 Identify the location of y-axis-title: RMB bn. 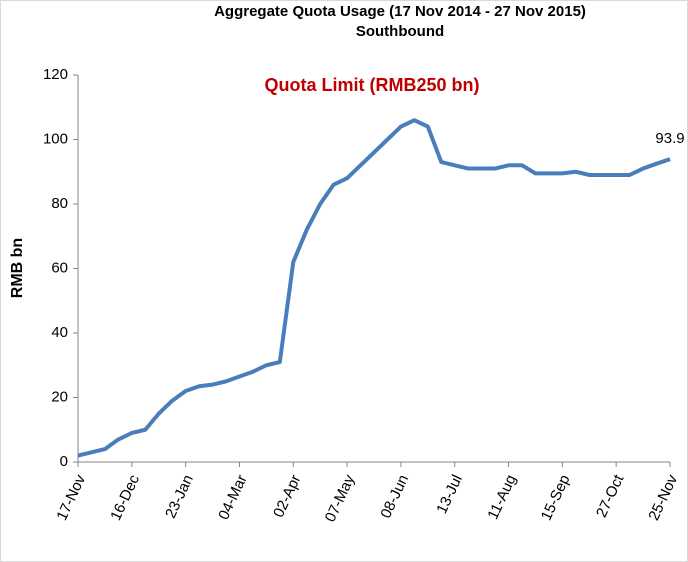
(17, 268).